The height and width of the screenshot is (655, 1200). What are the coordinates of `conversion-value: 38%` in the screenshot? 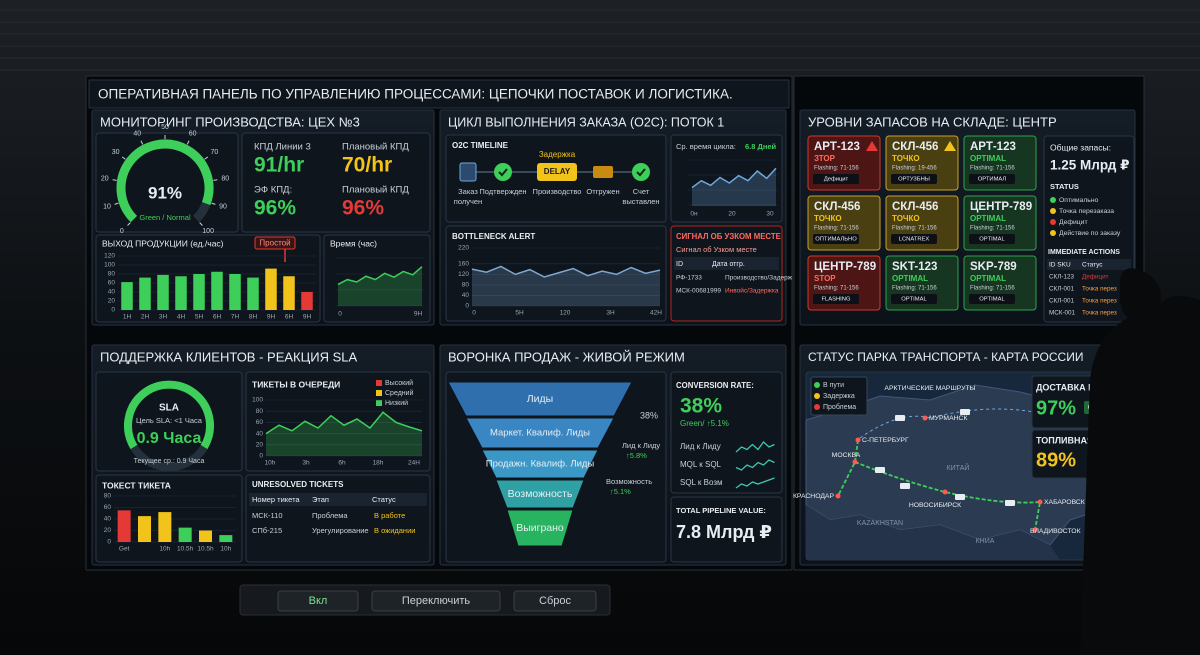 It's located at (701, 406).